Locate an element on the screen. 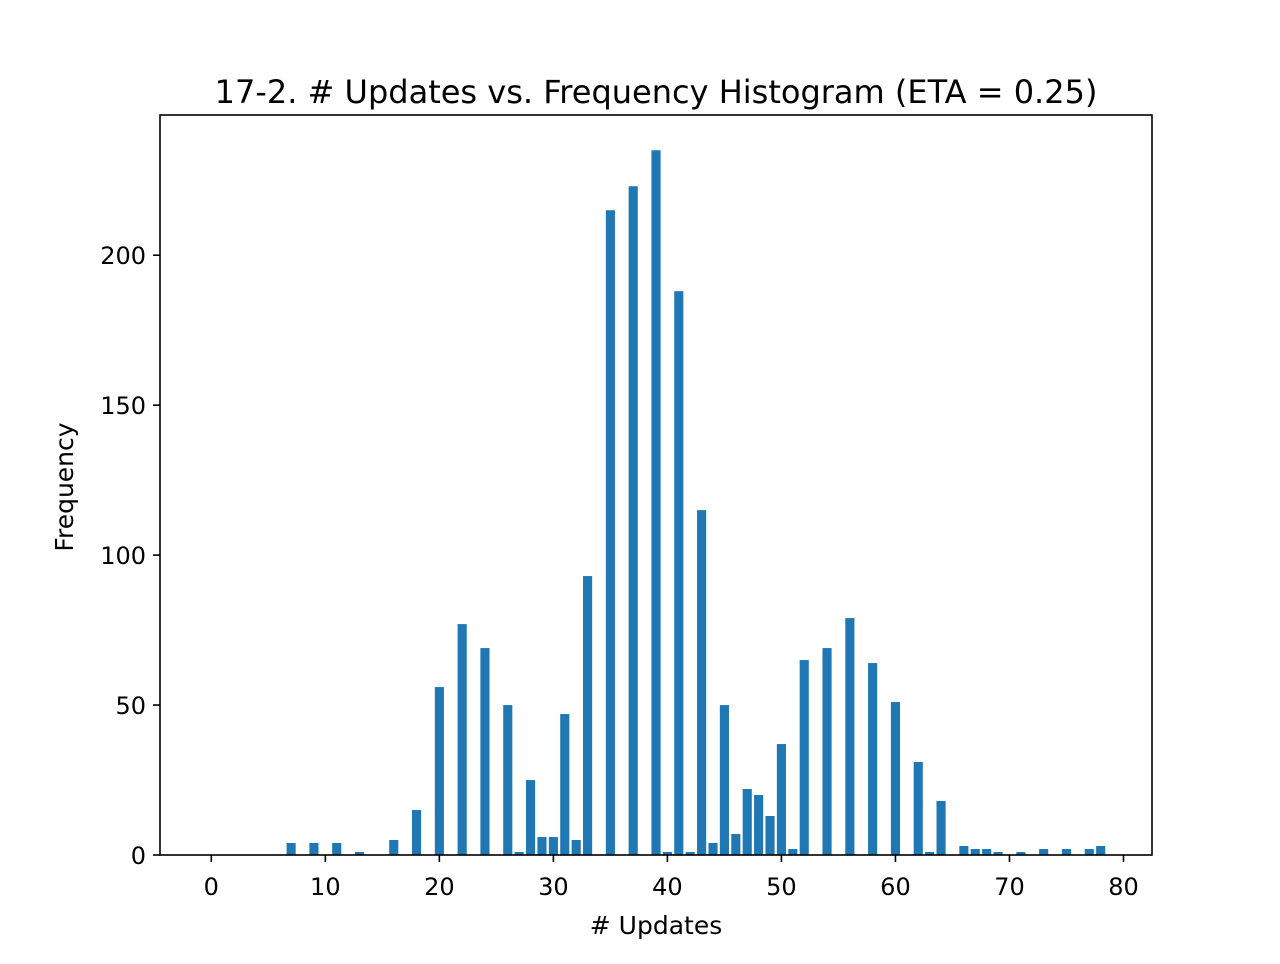 The image size is (1280, 964). y-axis-label: Frequency is located at coordinates (64, 486).